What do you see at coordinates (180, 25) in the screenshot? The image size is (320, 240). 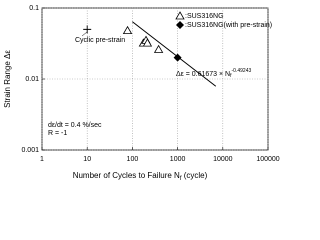 I see `diamond-marker` at bounding box center [180, 25].